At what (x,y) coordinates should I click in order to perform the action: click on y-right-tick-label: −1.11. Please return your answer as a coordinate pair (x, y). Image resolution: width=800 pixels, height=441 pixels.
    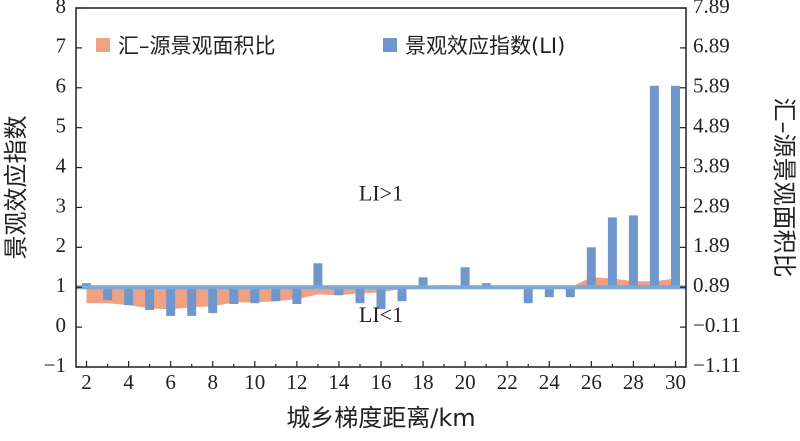
    Looking at the image, I should click on (717, 365).